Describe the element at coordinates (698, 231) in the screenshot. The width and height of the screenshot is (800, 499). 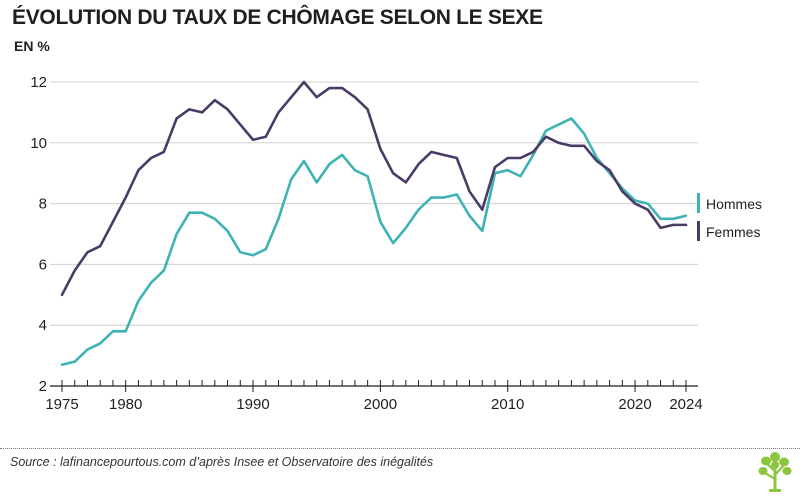
I see `legend-swatch-femmes` at that location.